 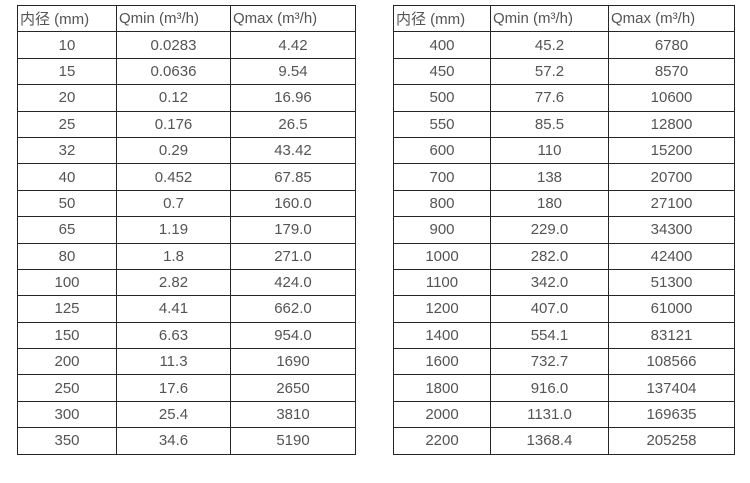 I want to click on qmin-cell: 732.7, so click(x=549, y=362).